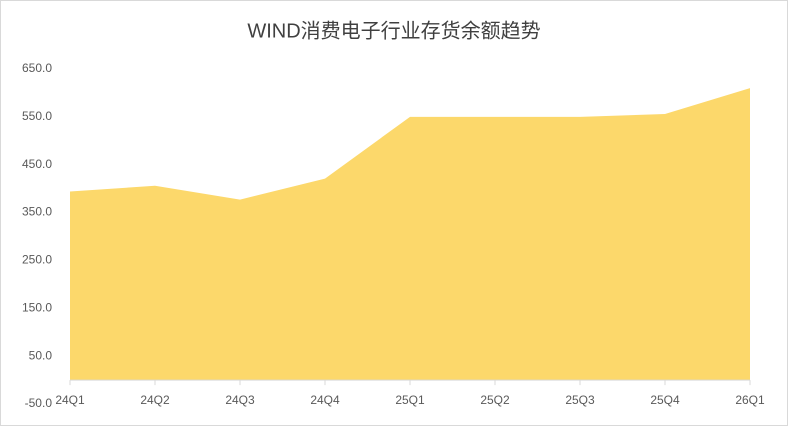 This screenshot has height=426, width=788. I want to click on y-tick-label: 50.0, so click(41, 355).